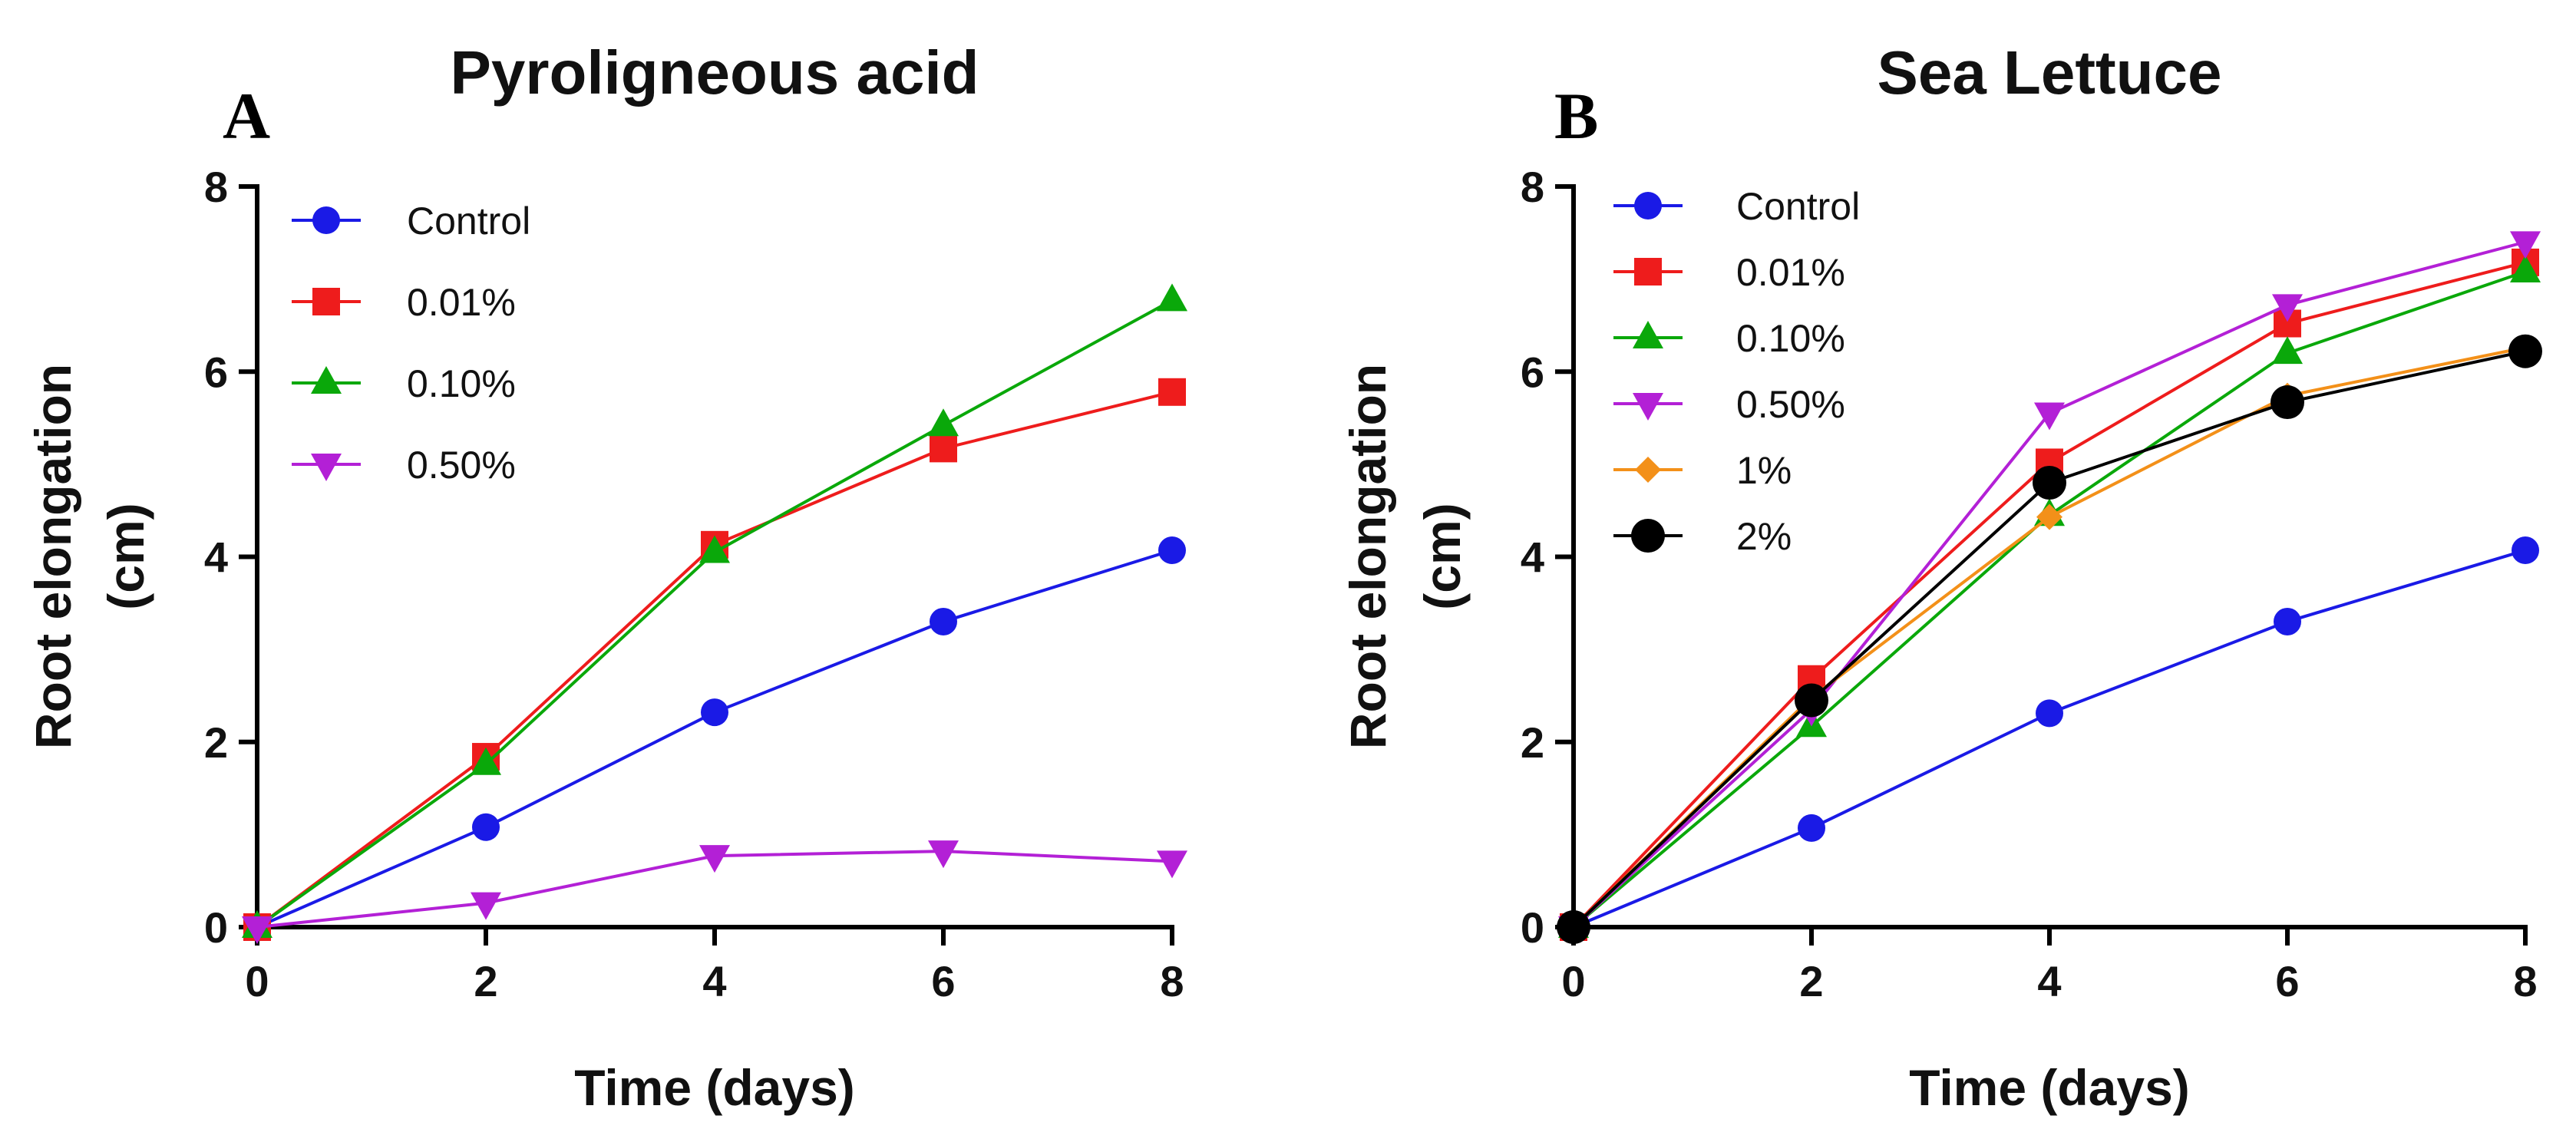  What do you see at coordinates (714, 72) in the screenshot?
I see `chart-title: Pyroligneous acid` at bounding box center [714, 72].